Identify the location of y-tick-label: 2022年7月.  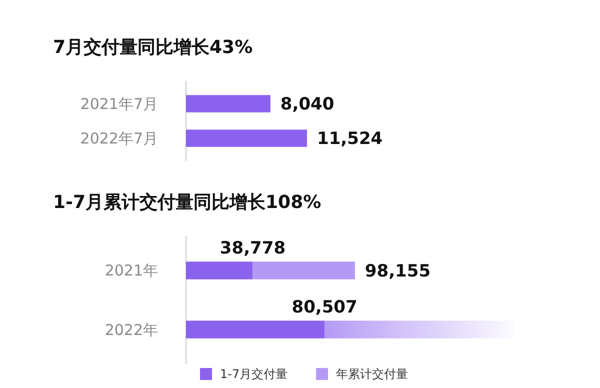
(119, 139).